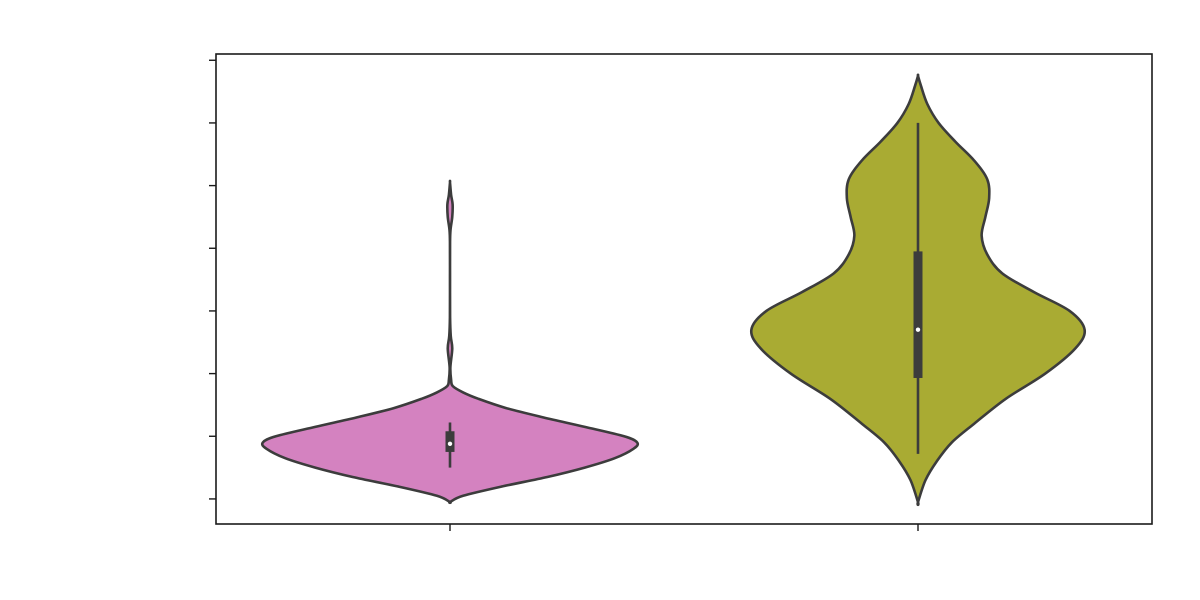  What do you see at coordinates (212, 279) in the screenshot?
I see `y-axis-ticks` at bounding box center [212, 279].